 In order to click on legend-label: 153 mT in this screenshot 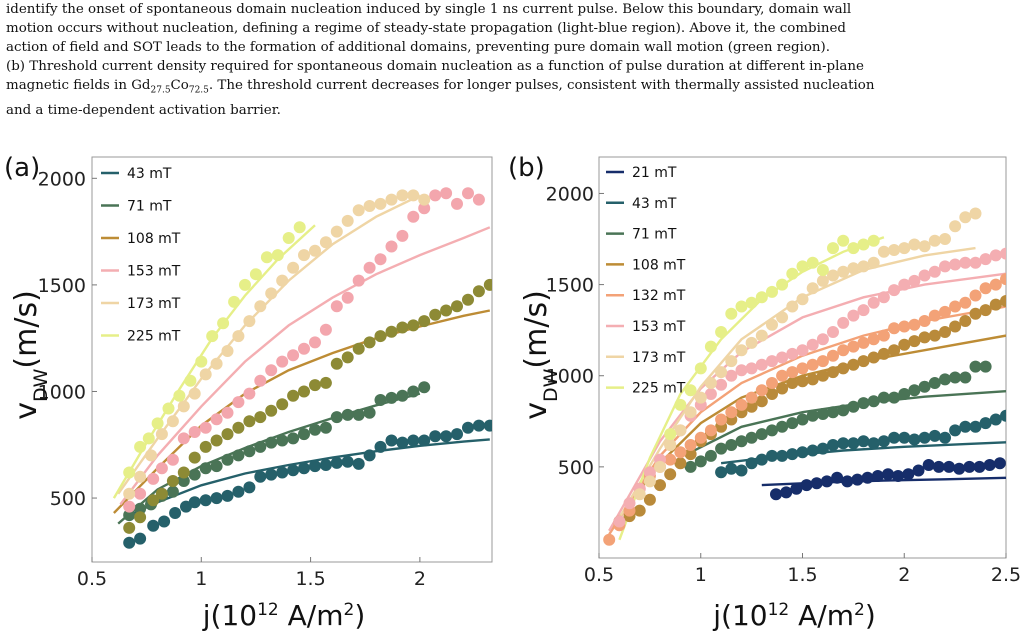, I will do `click(659, 327)`.